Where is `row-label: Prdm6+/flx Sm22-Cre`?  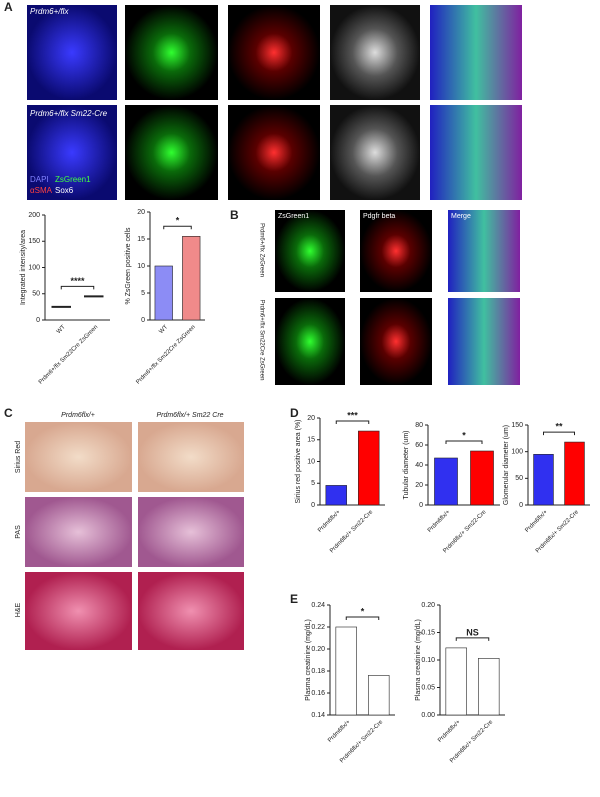 row-label: Prdm6+/flx Sm22-Cre is located at coordinates (69, 113).